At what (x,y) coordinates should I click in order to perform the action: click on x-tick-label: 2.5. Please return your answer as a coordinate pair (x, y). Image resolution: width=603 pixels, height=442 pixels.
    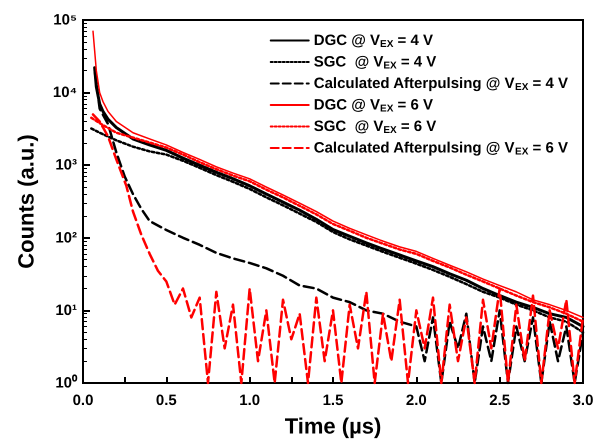
    Looking at the image, I should click on (499, 400).